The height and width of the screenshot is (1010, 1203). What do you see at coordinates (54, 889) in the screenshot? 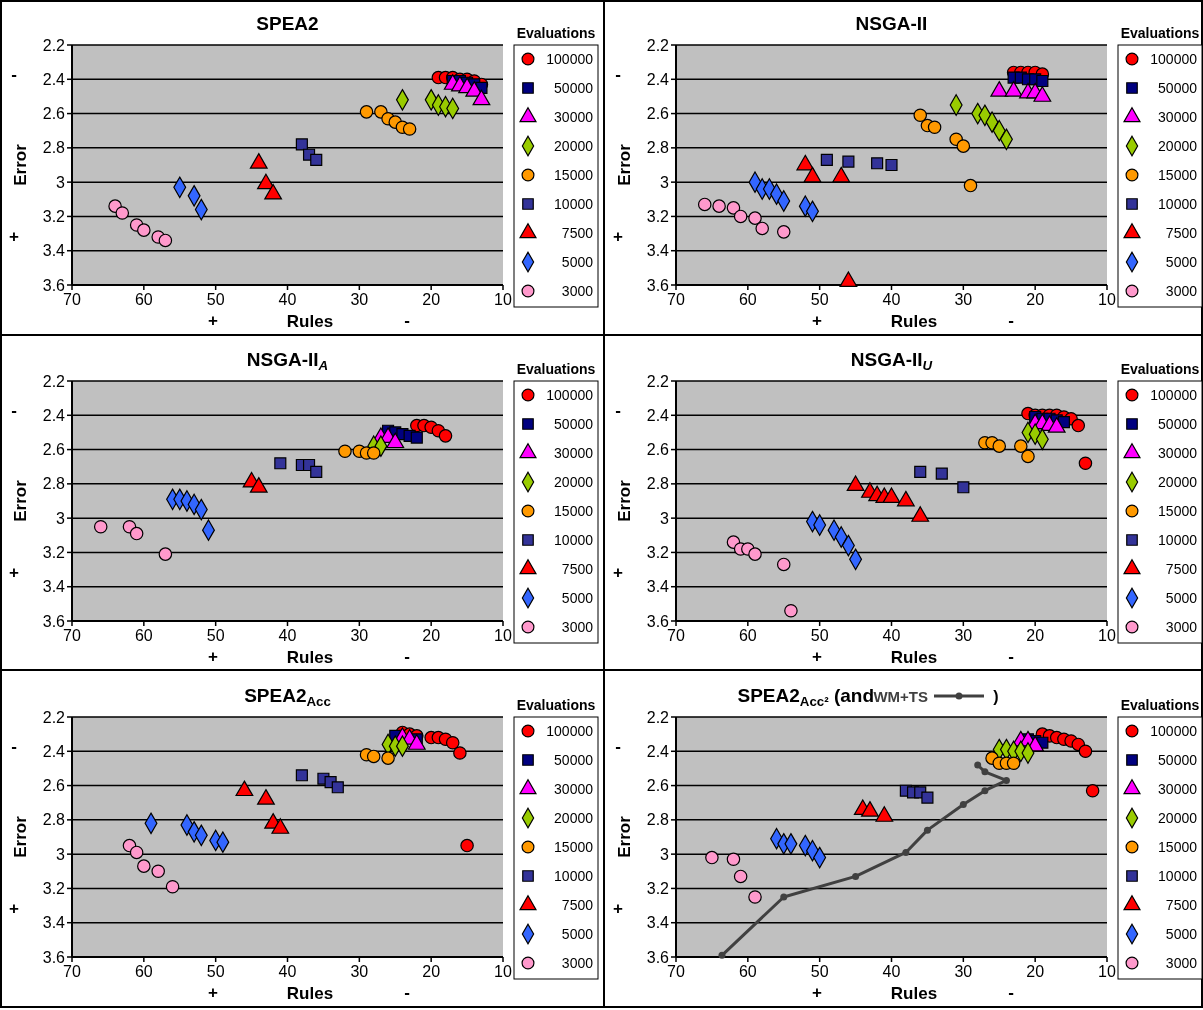
I see `y-tick-label: 3.2` at bounding box center [54, 889].